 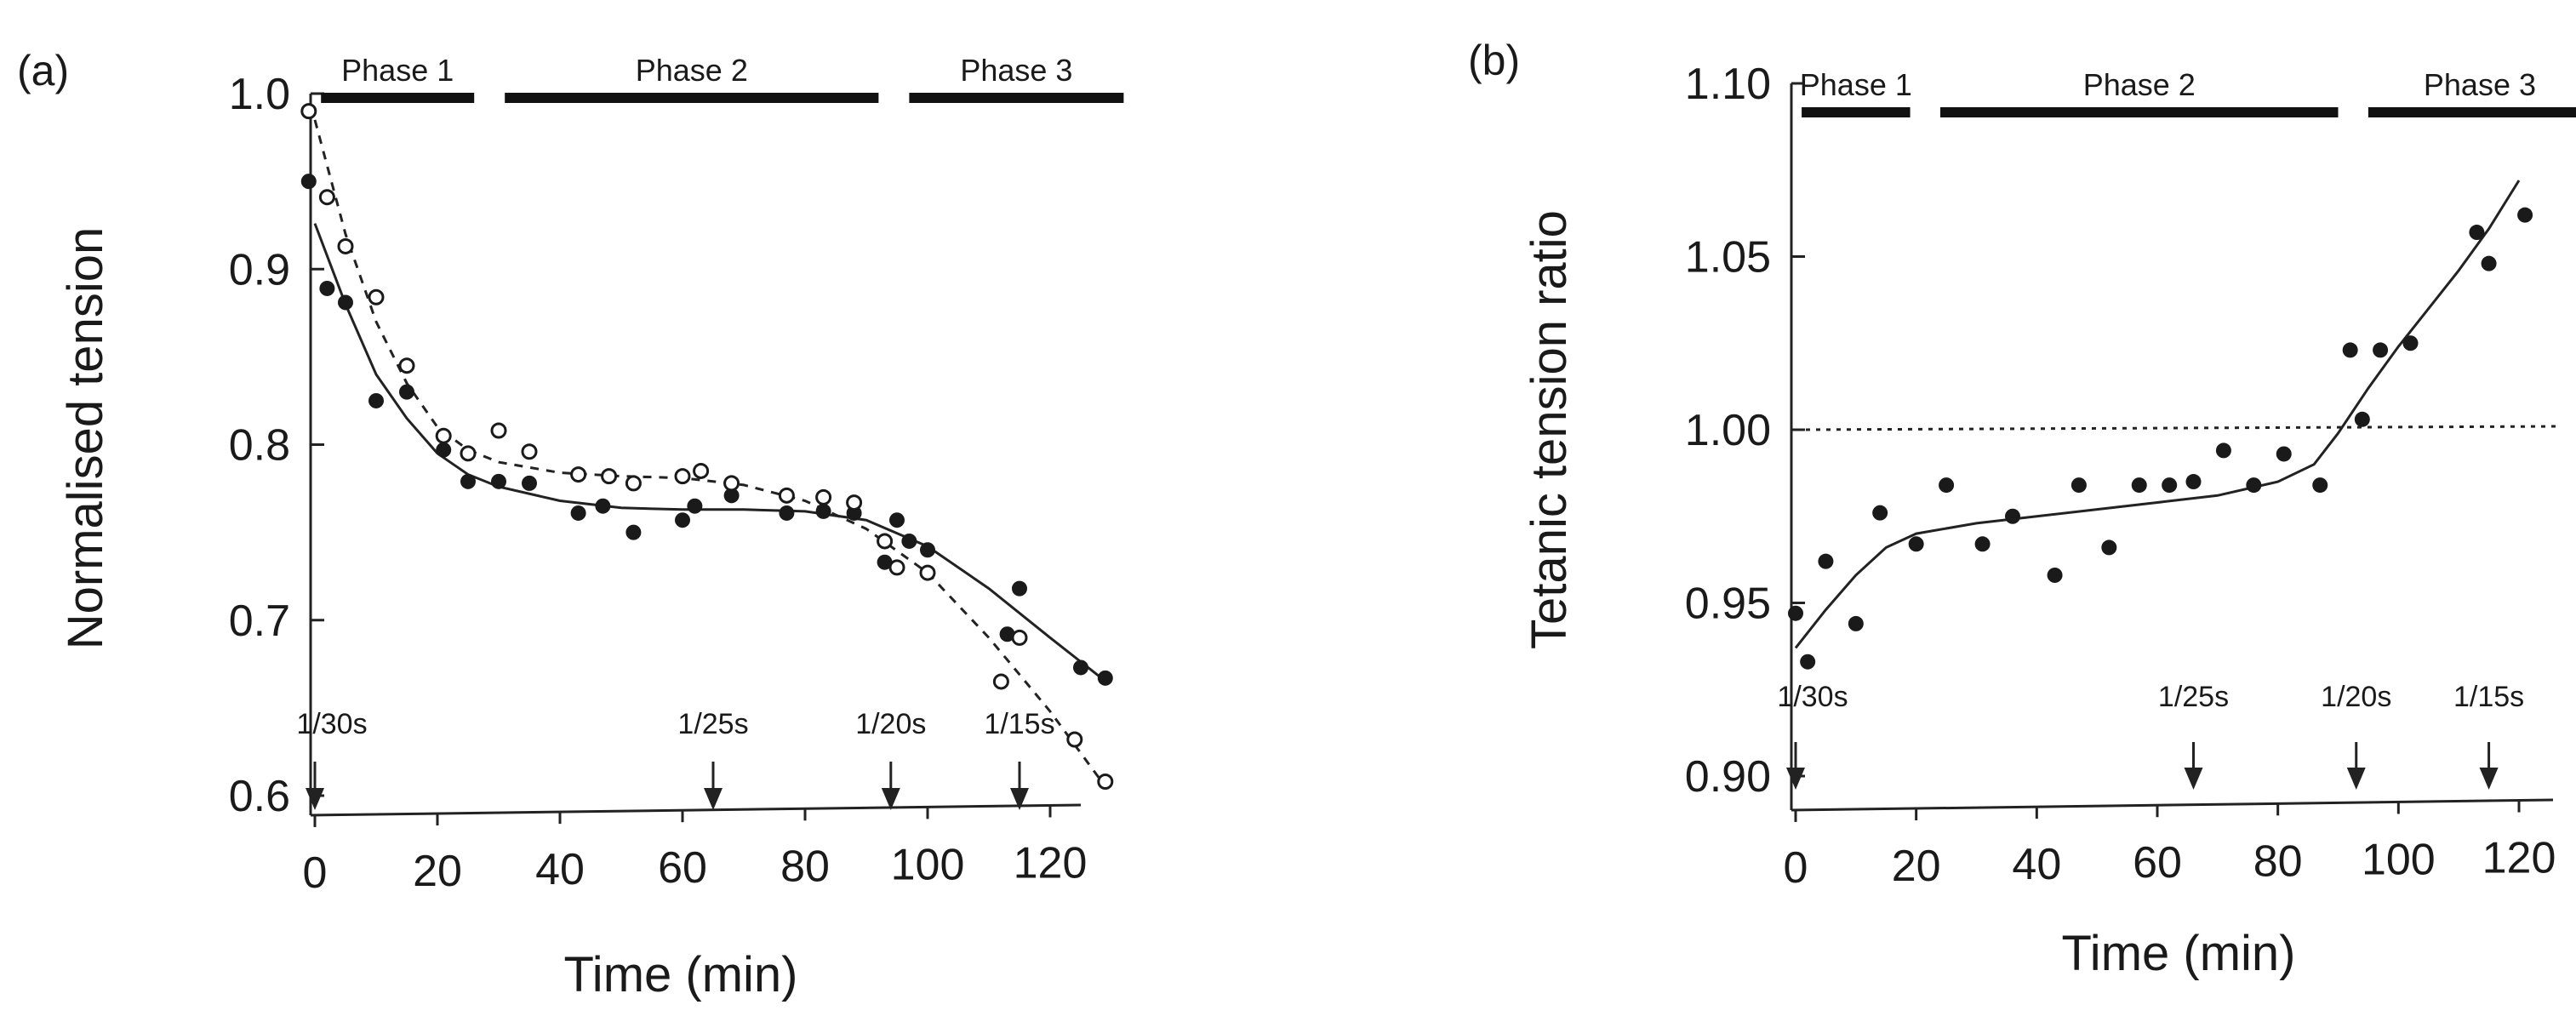 I want to click on y-tick-label: 1.10, so click(x=1728, y=84).